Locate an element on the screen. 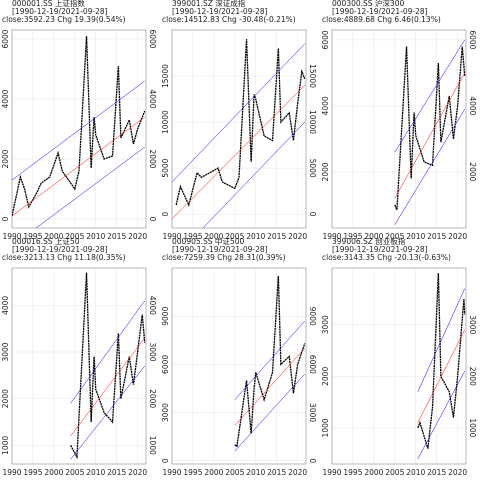  panel-title: 000001.SS 上证指数 is located at coordinates (48, 4).